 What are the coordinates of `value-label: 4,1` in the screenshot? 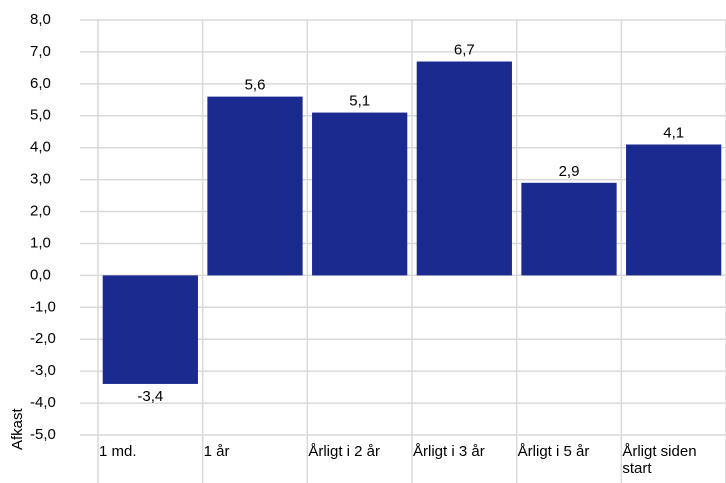 It's located at (673, 132).